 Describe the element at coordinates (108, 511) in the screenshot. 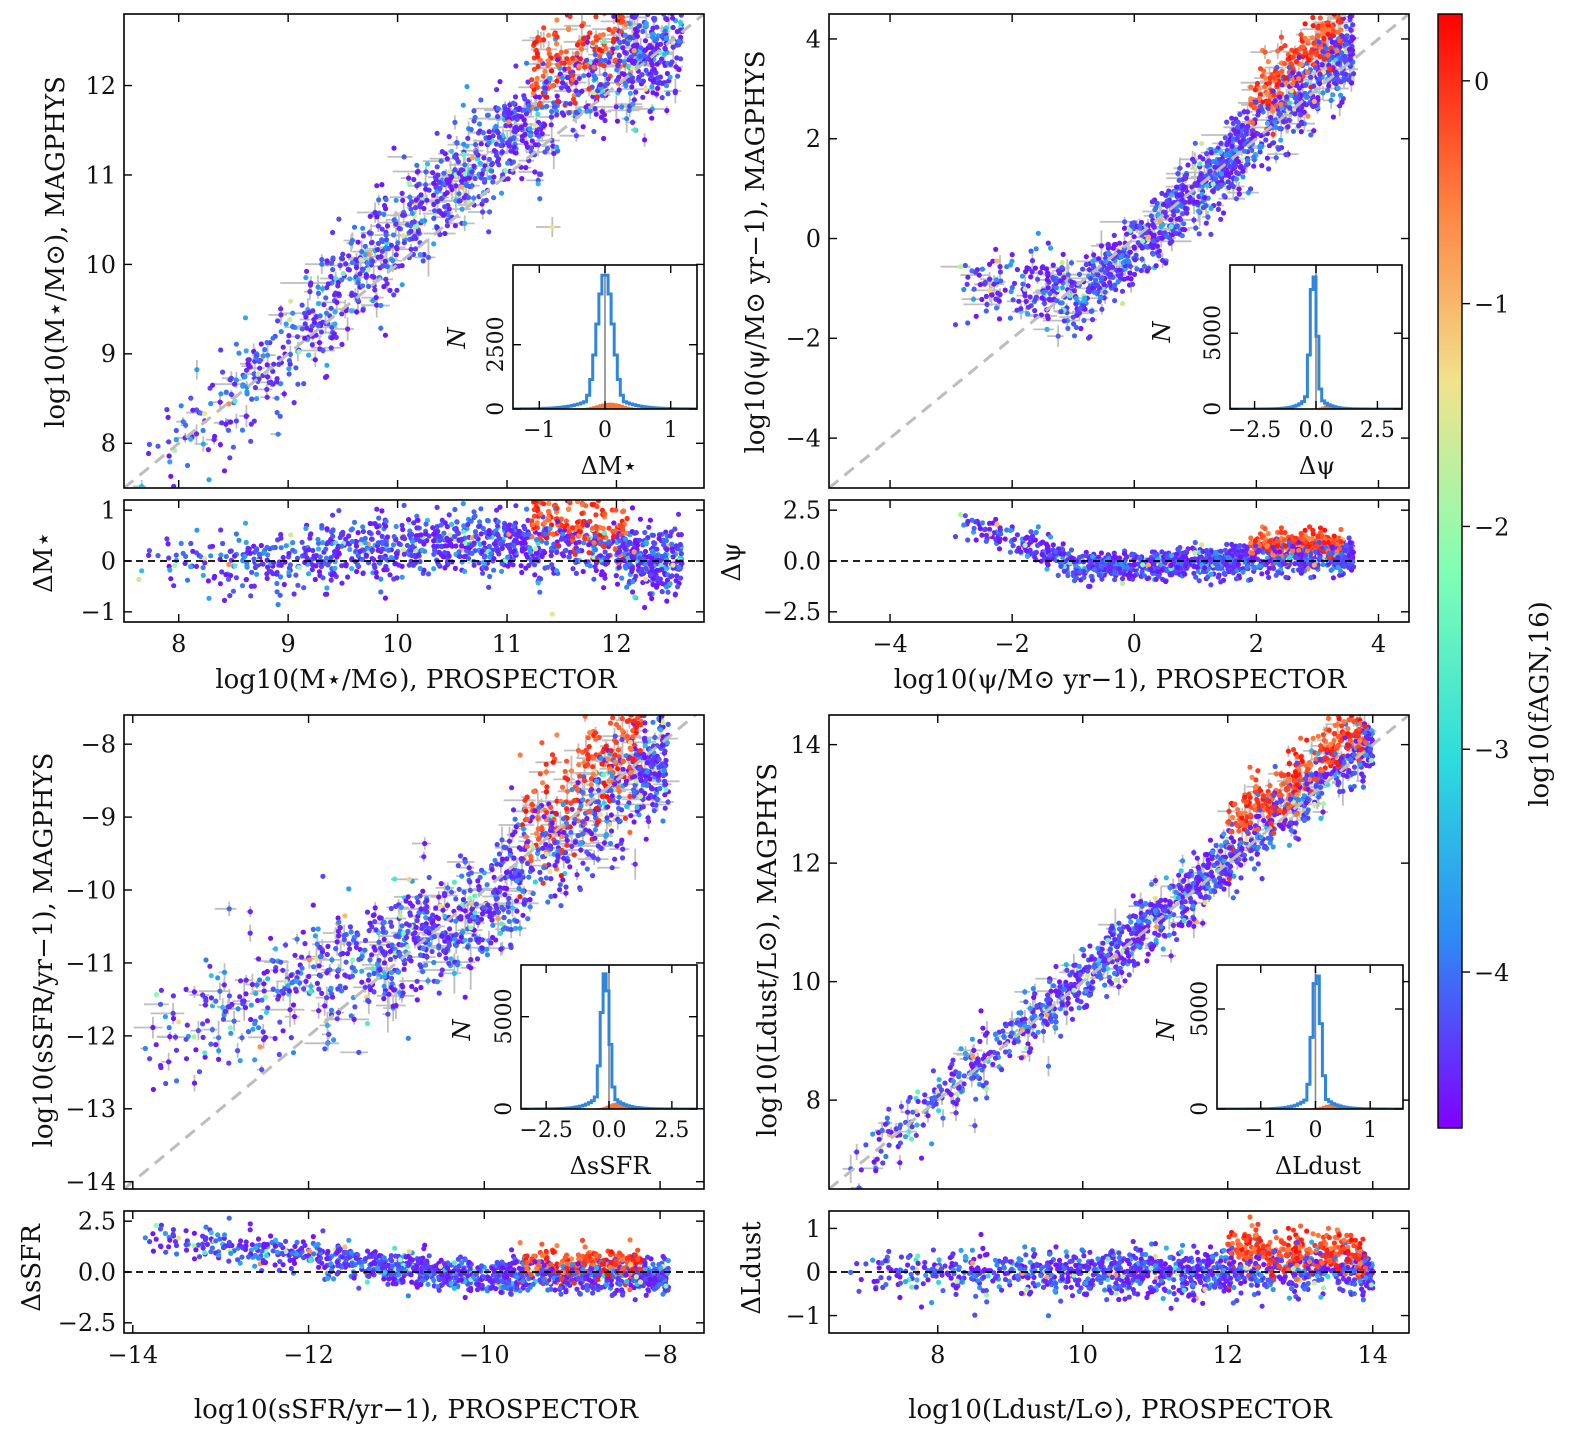

I see `mstar-residual-ytick-label: 1` at that location.